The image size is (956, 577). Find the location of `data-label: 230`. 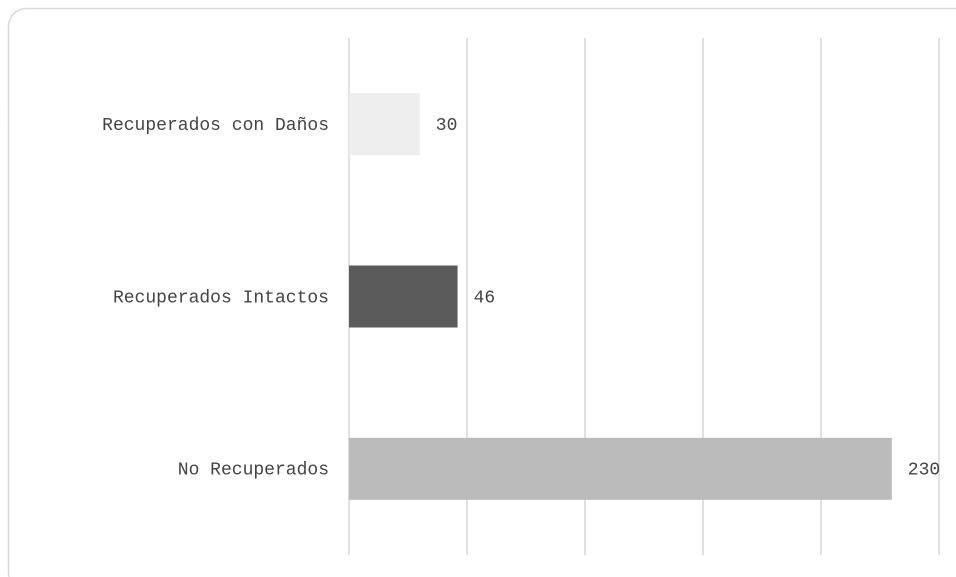

data-label: 230 is located at coordinates (924, 471).